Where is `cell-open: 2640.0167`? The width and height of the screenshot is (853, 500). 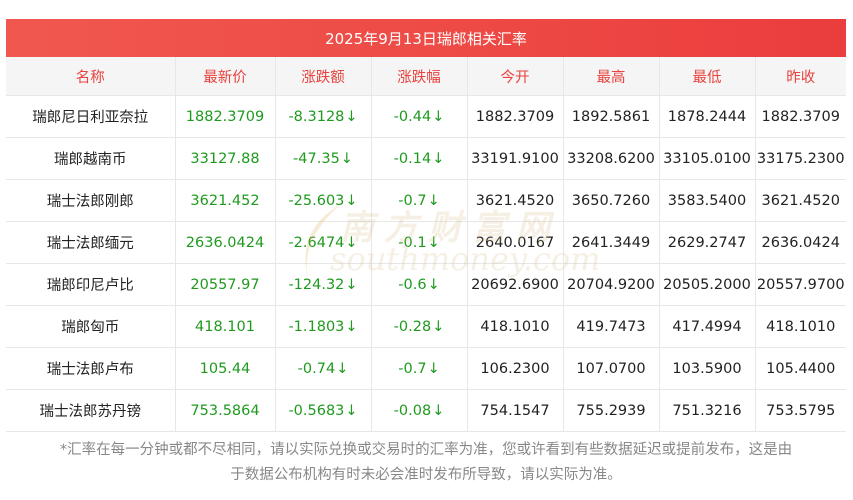
cell-open: 2640.0167 is located at coordinates (515, 242).